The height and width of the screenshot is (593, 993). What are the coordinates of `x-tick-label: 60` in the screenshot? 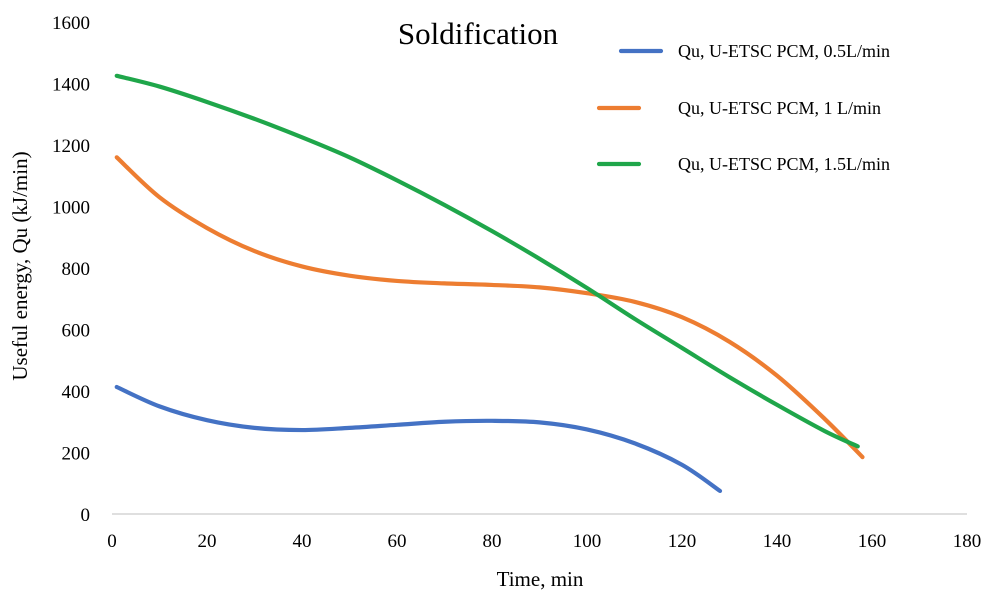 It's located at (397, 541).